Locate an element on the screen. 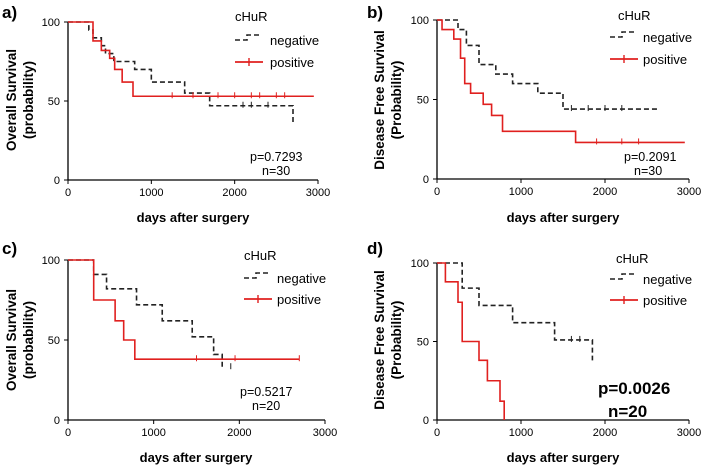 The image size is (709, 470). p-value: p=0.2091 is located at coordinates (650, 157).